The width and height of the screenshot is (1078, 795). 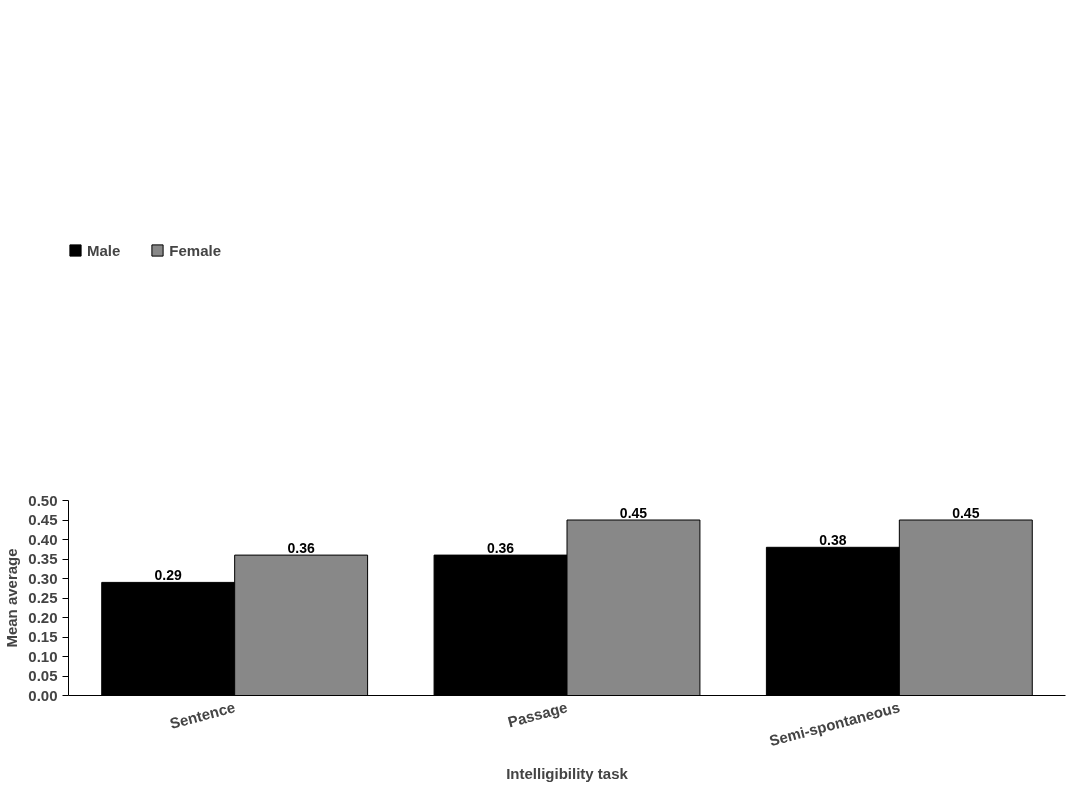 What do you see at coordinates (43, 597) in the screenshot?
I see `y-tick-label: 0.25` at bounding box center [43, 597].